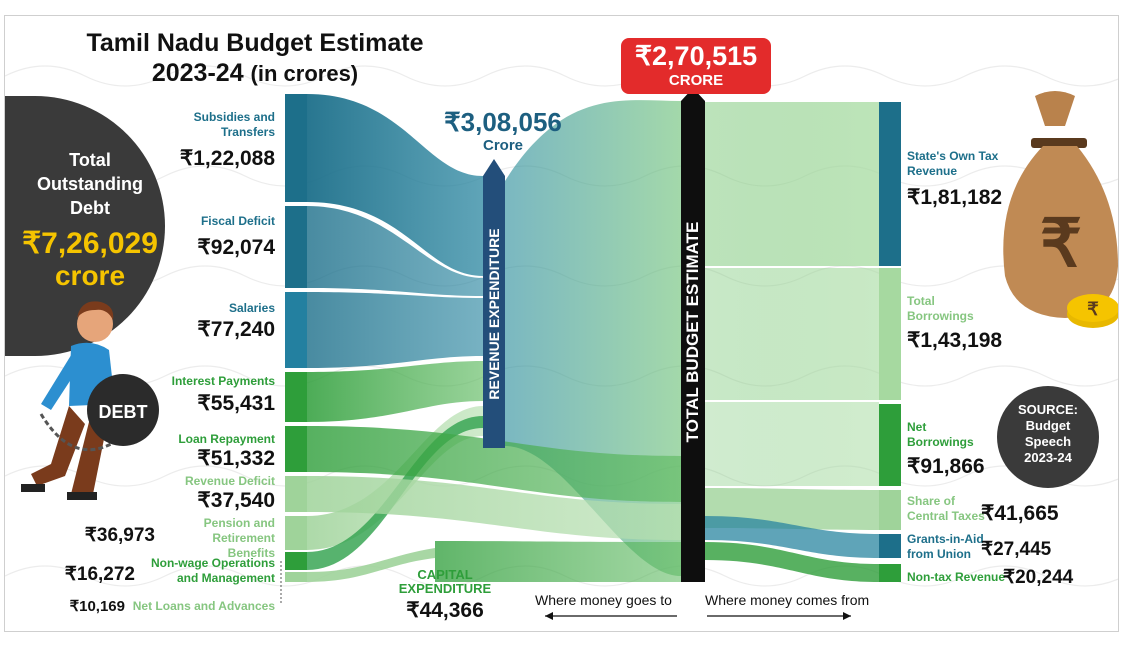 The image size is (1129, 646). Describe the element at coordinates (890, 510) in the screenshot. I see `node-central-taxes` at that location.